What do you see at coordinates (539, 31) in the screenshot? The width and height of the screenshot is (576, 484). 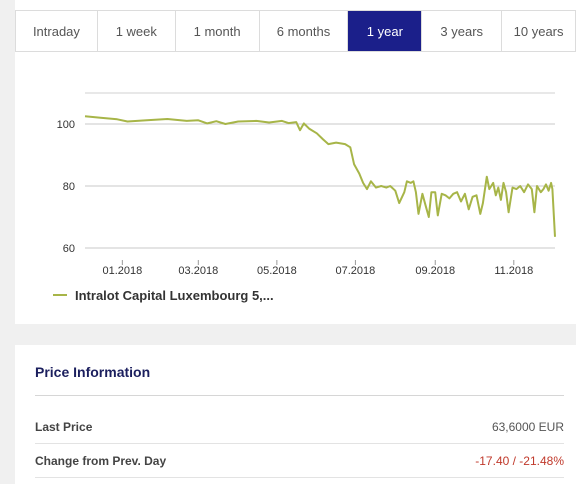 I see `tab-10-years: 10 years` at bounding box center [539, 31].